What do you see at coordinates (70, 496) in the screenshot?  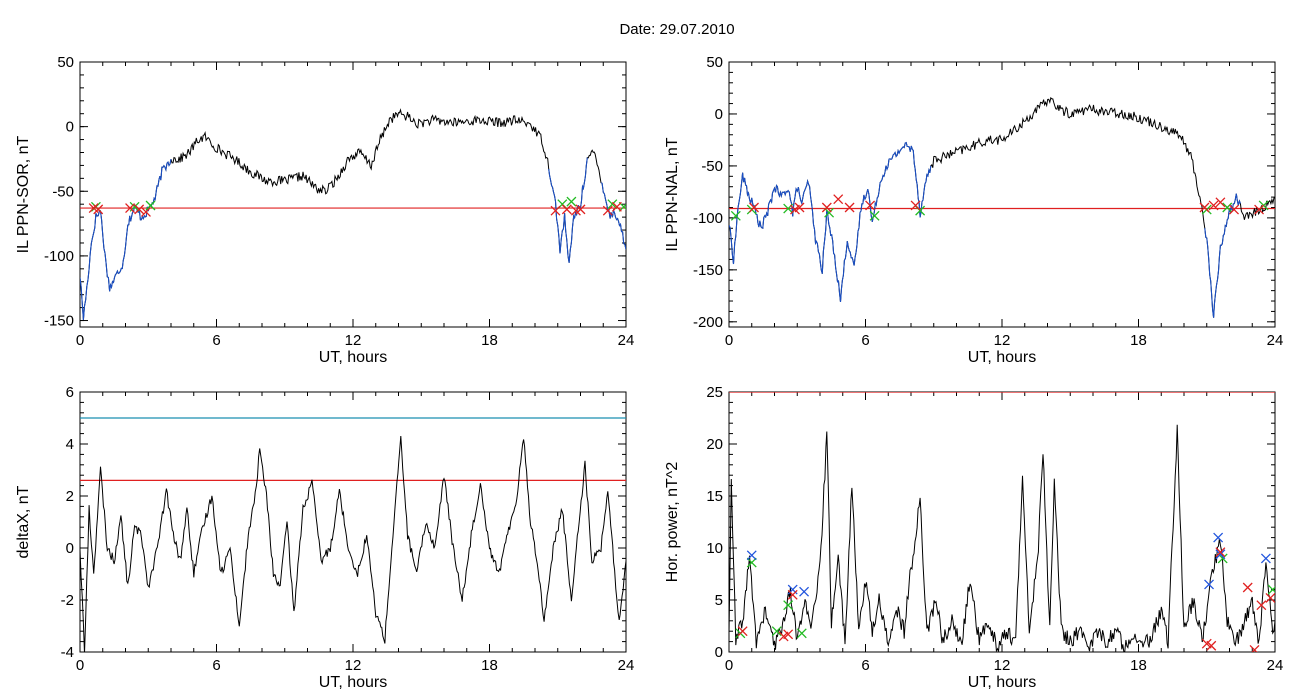 I see `y-tick-label: 2` at bounding box center [70, 496].